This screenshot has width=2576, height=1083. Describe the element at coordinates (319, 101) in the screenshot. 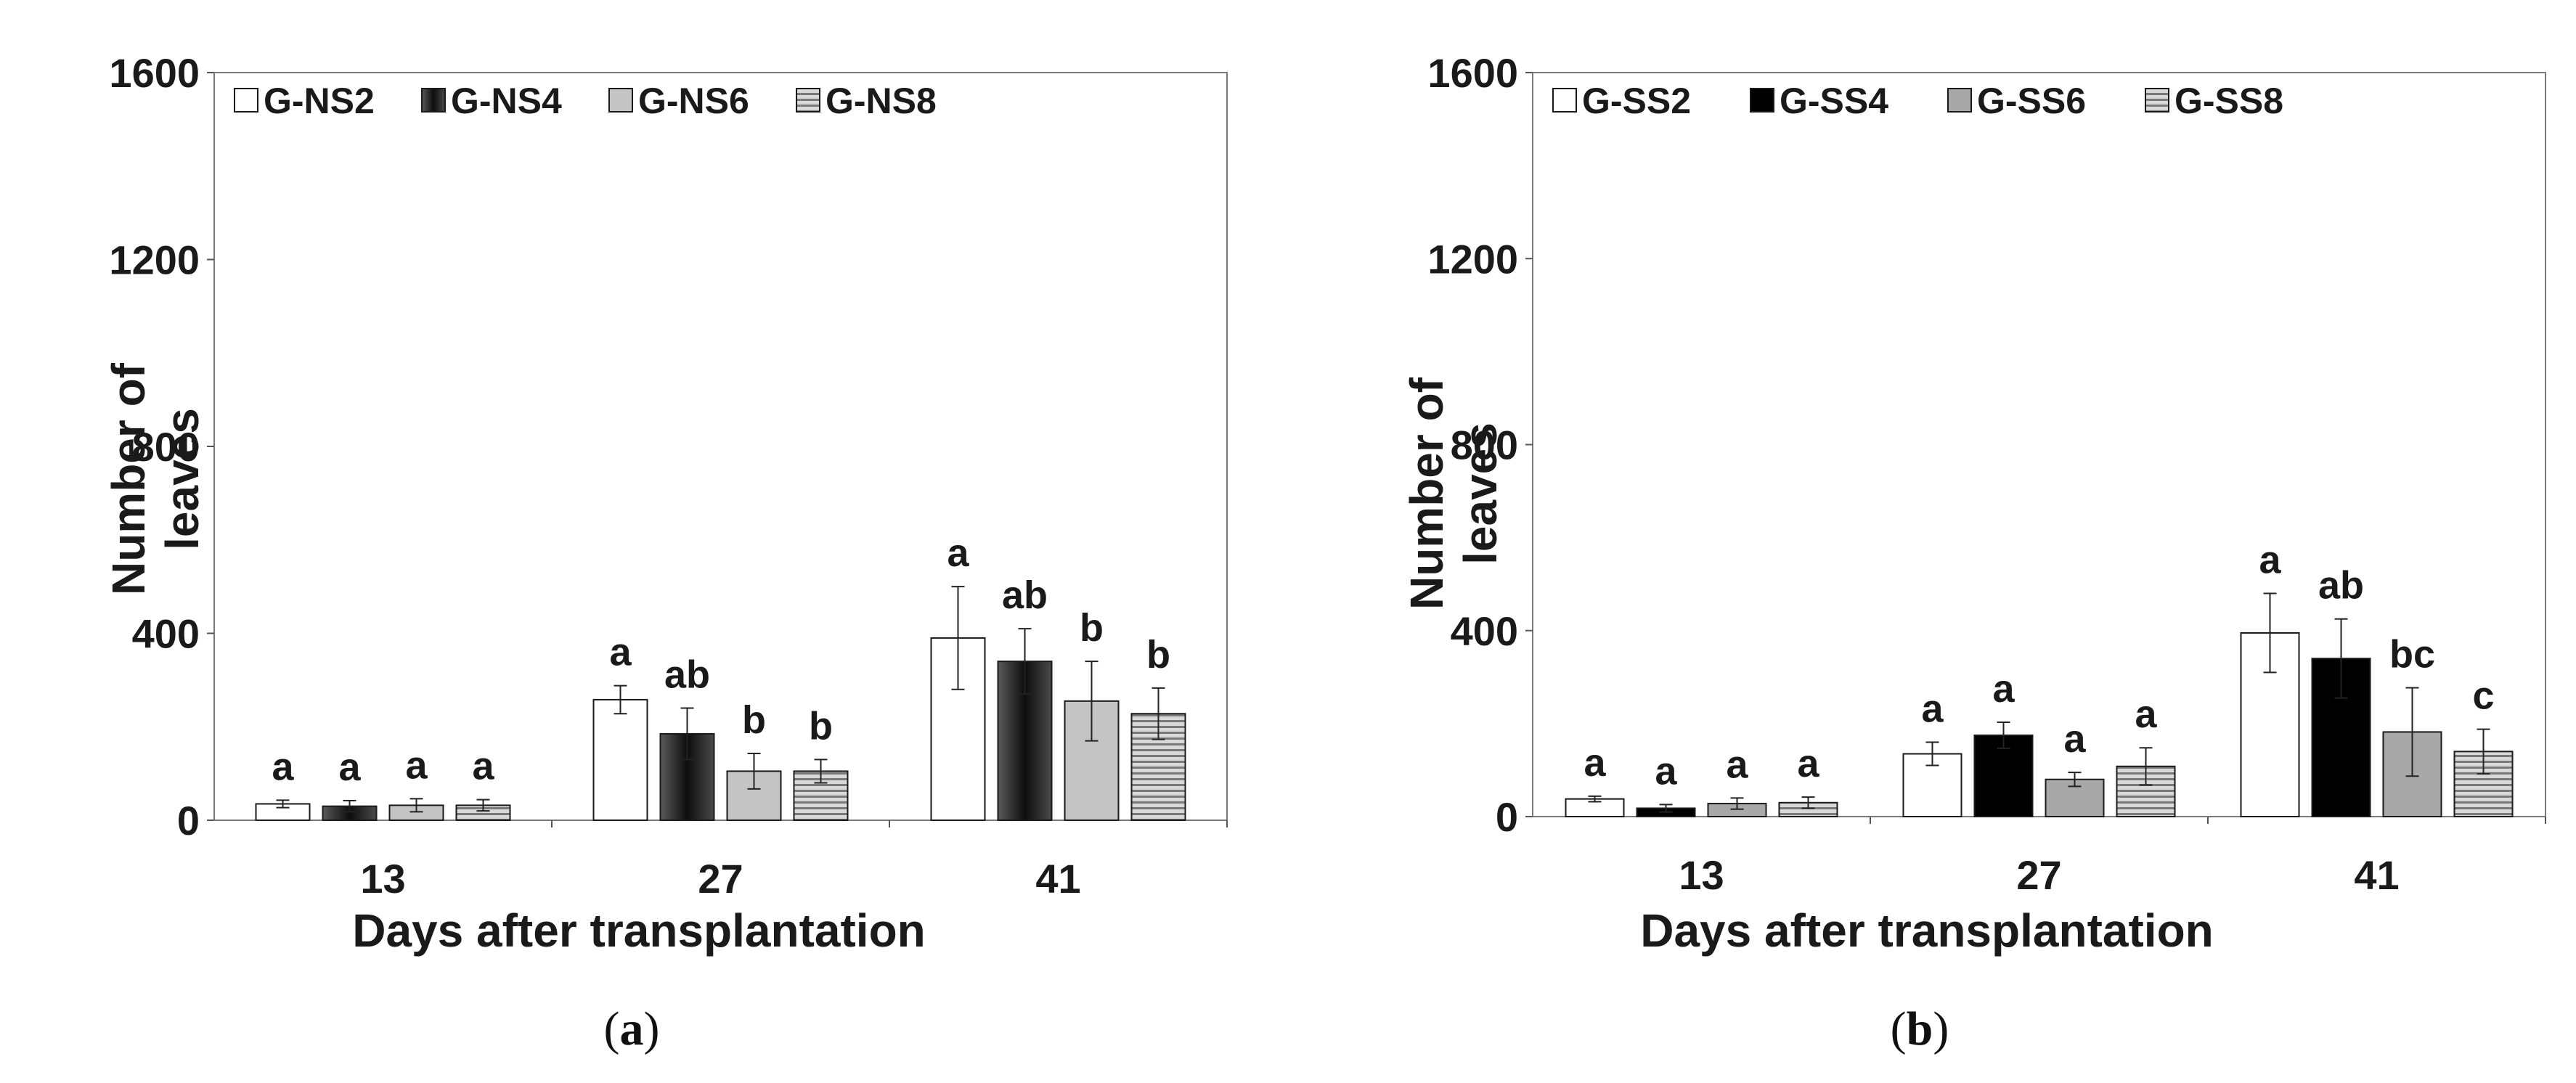

I see `legend-label: G-NS2` at that location.